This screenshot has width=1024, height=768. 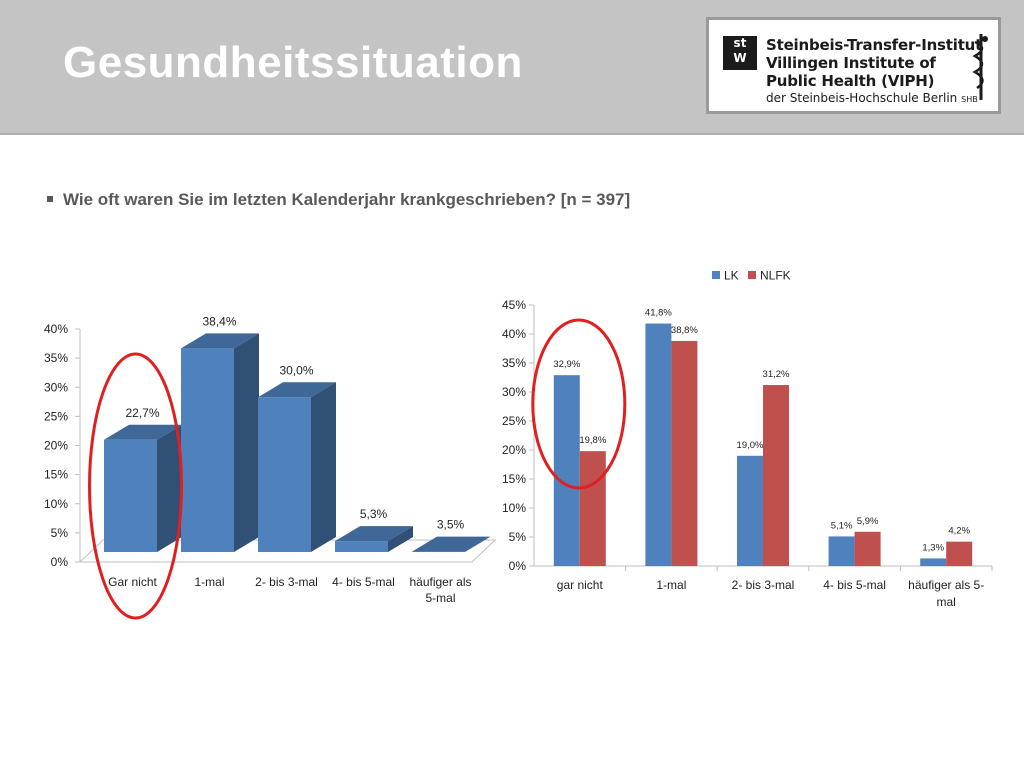 What do you see at coordinates (959, 531) in the screenshot?
I see `data-label: 4,2%` at bounding box center [959, 531].